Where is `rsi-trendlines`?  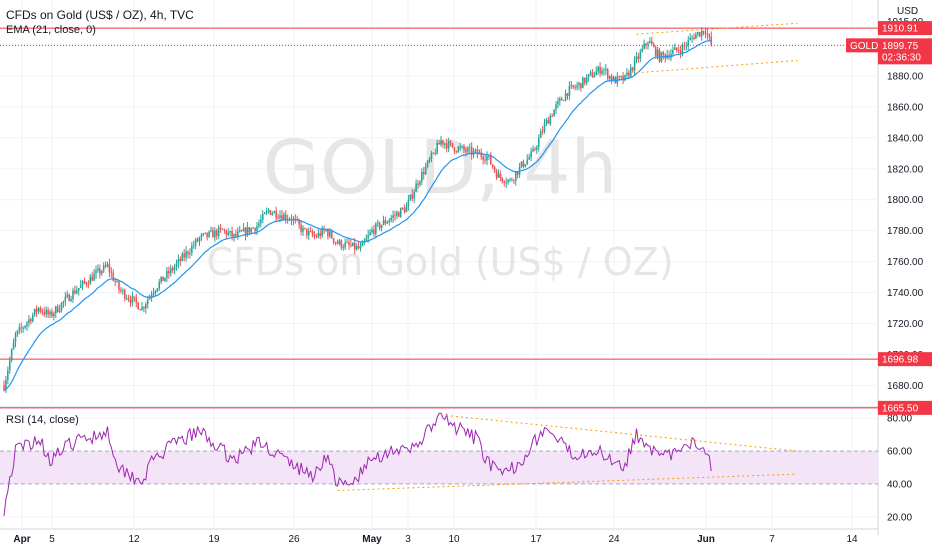 rsi-trendlines is located at coordinates (567, 452).